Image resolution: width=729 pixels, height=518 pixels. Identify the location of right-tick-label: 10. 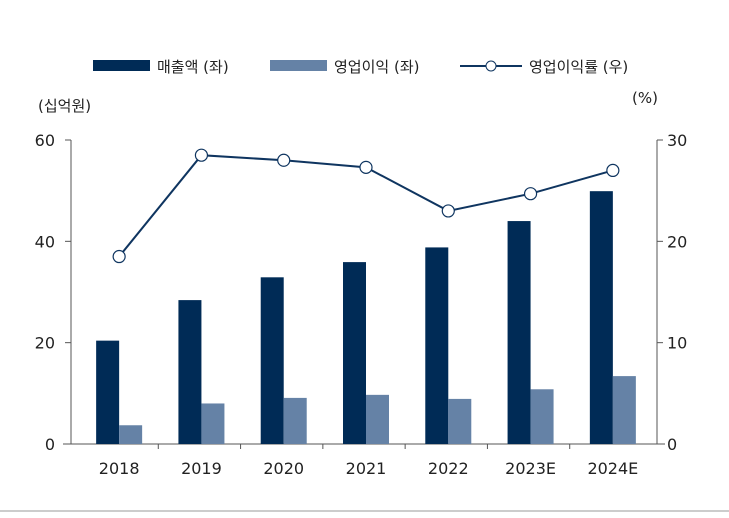
(677, 343).